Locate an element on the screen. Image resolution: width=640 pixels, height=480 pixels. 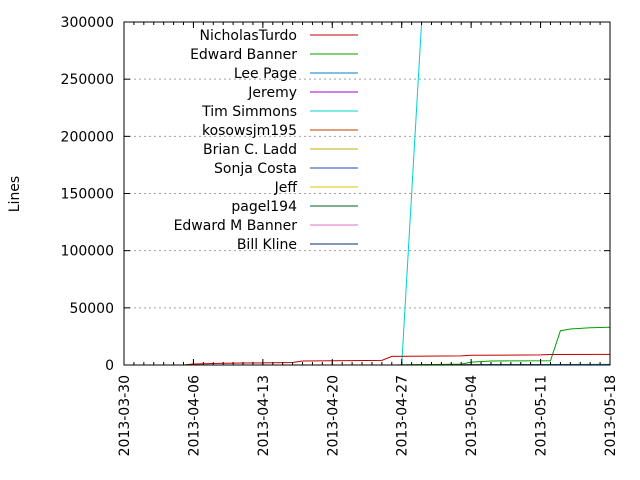
x-tick-label: 2013-05-11 is located at coordinates (542, 415).